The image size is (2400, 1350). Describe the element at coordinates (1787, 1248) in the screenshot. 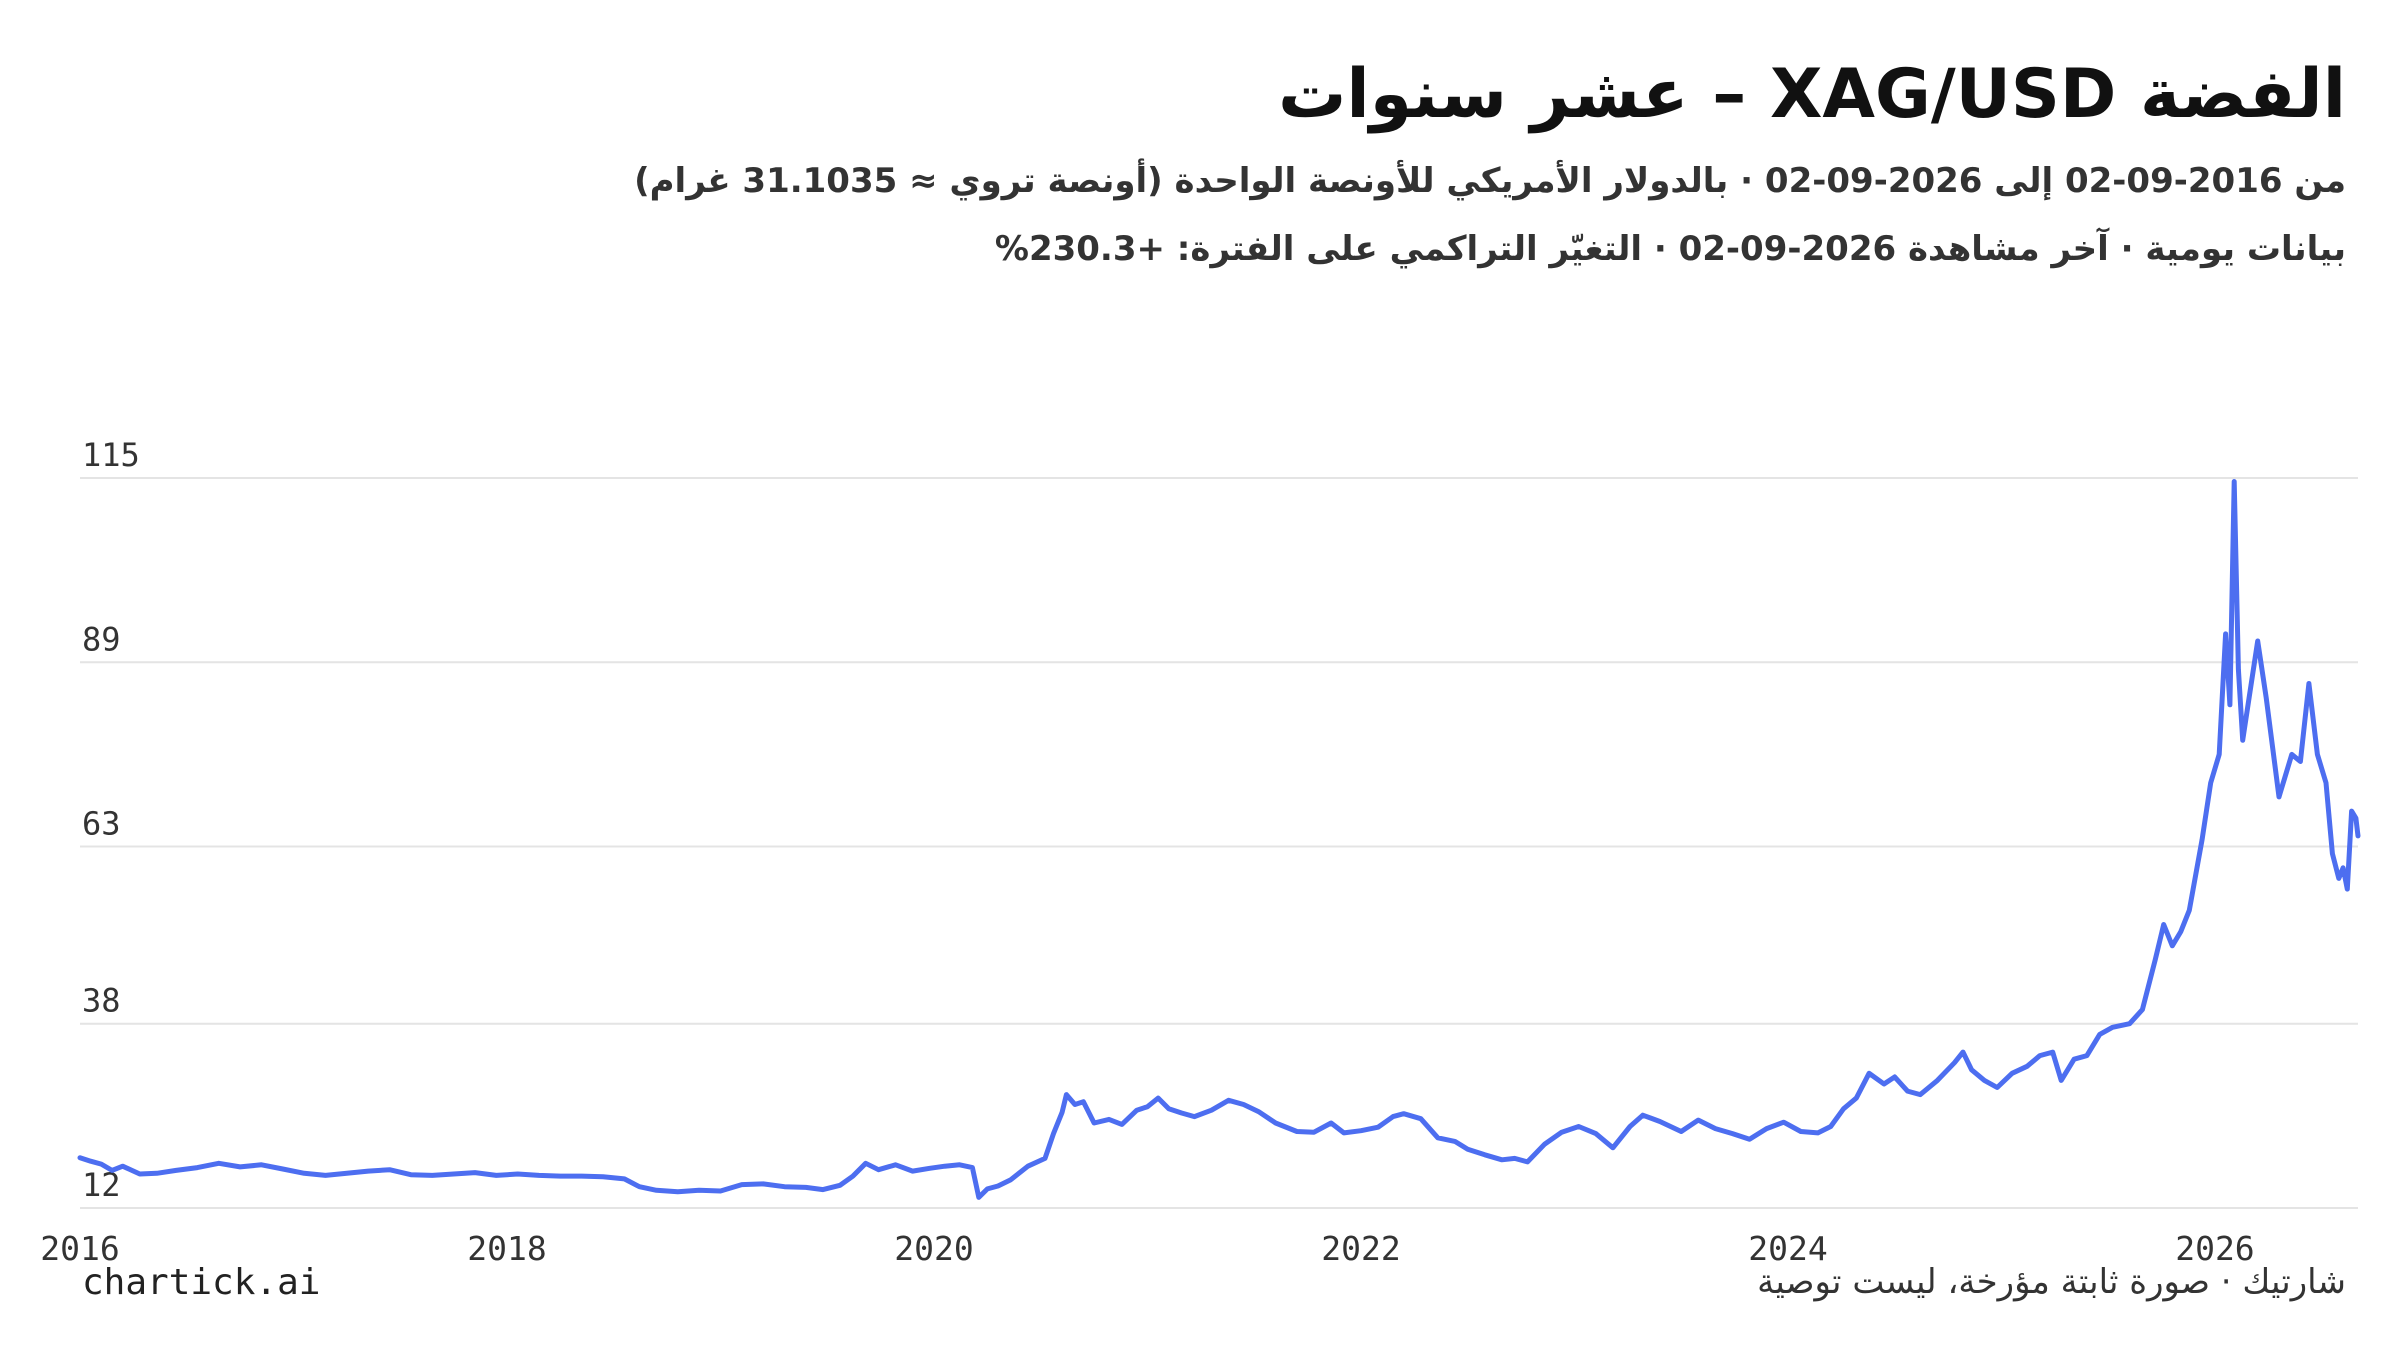

I see `x-tick-label: 2024` at that location.